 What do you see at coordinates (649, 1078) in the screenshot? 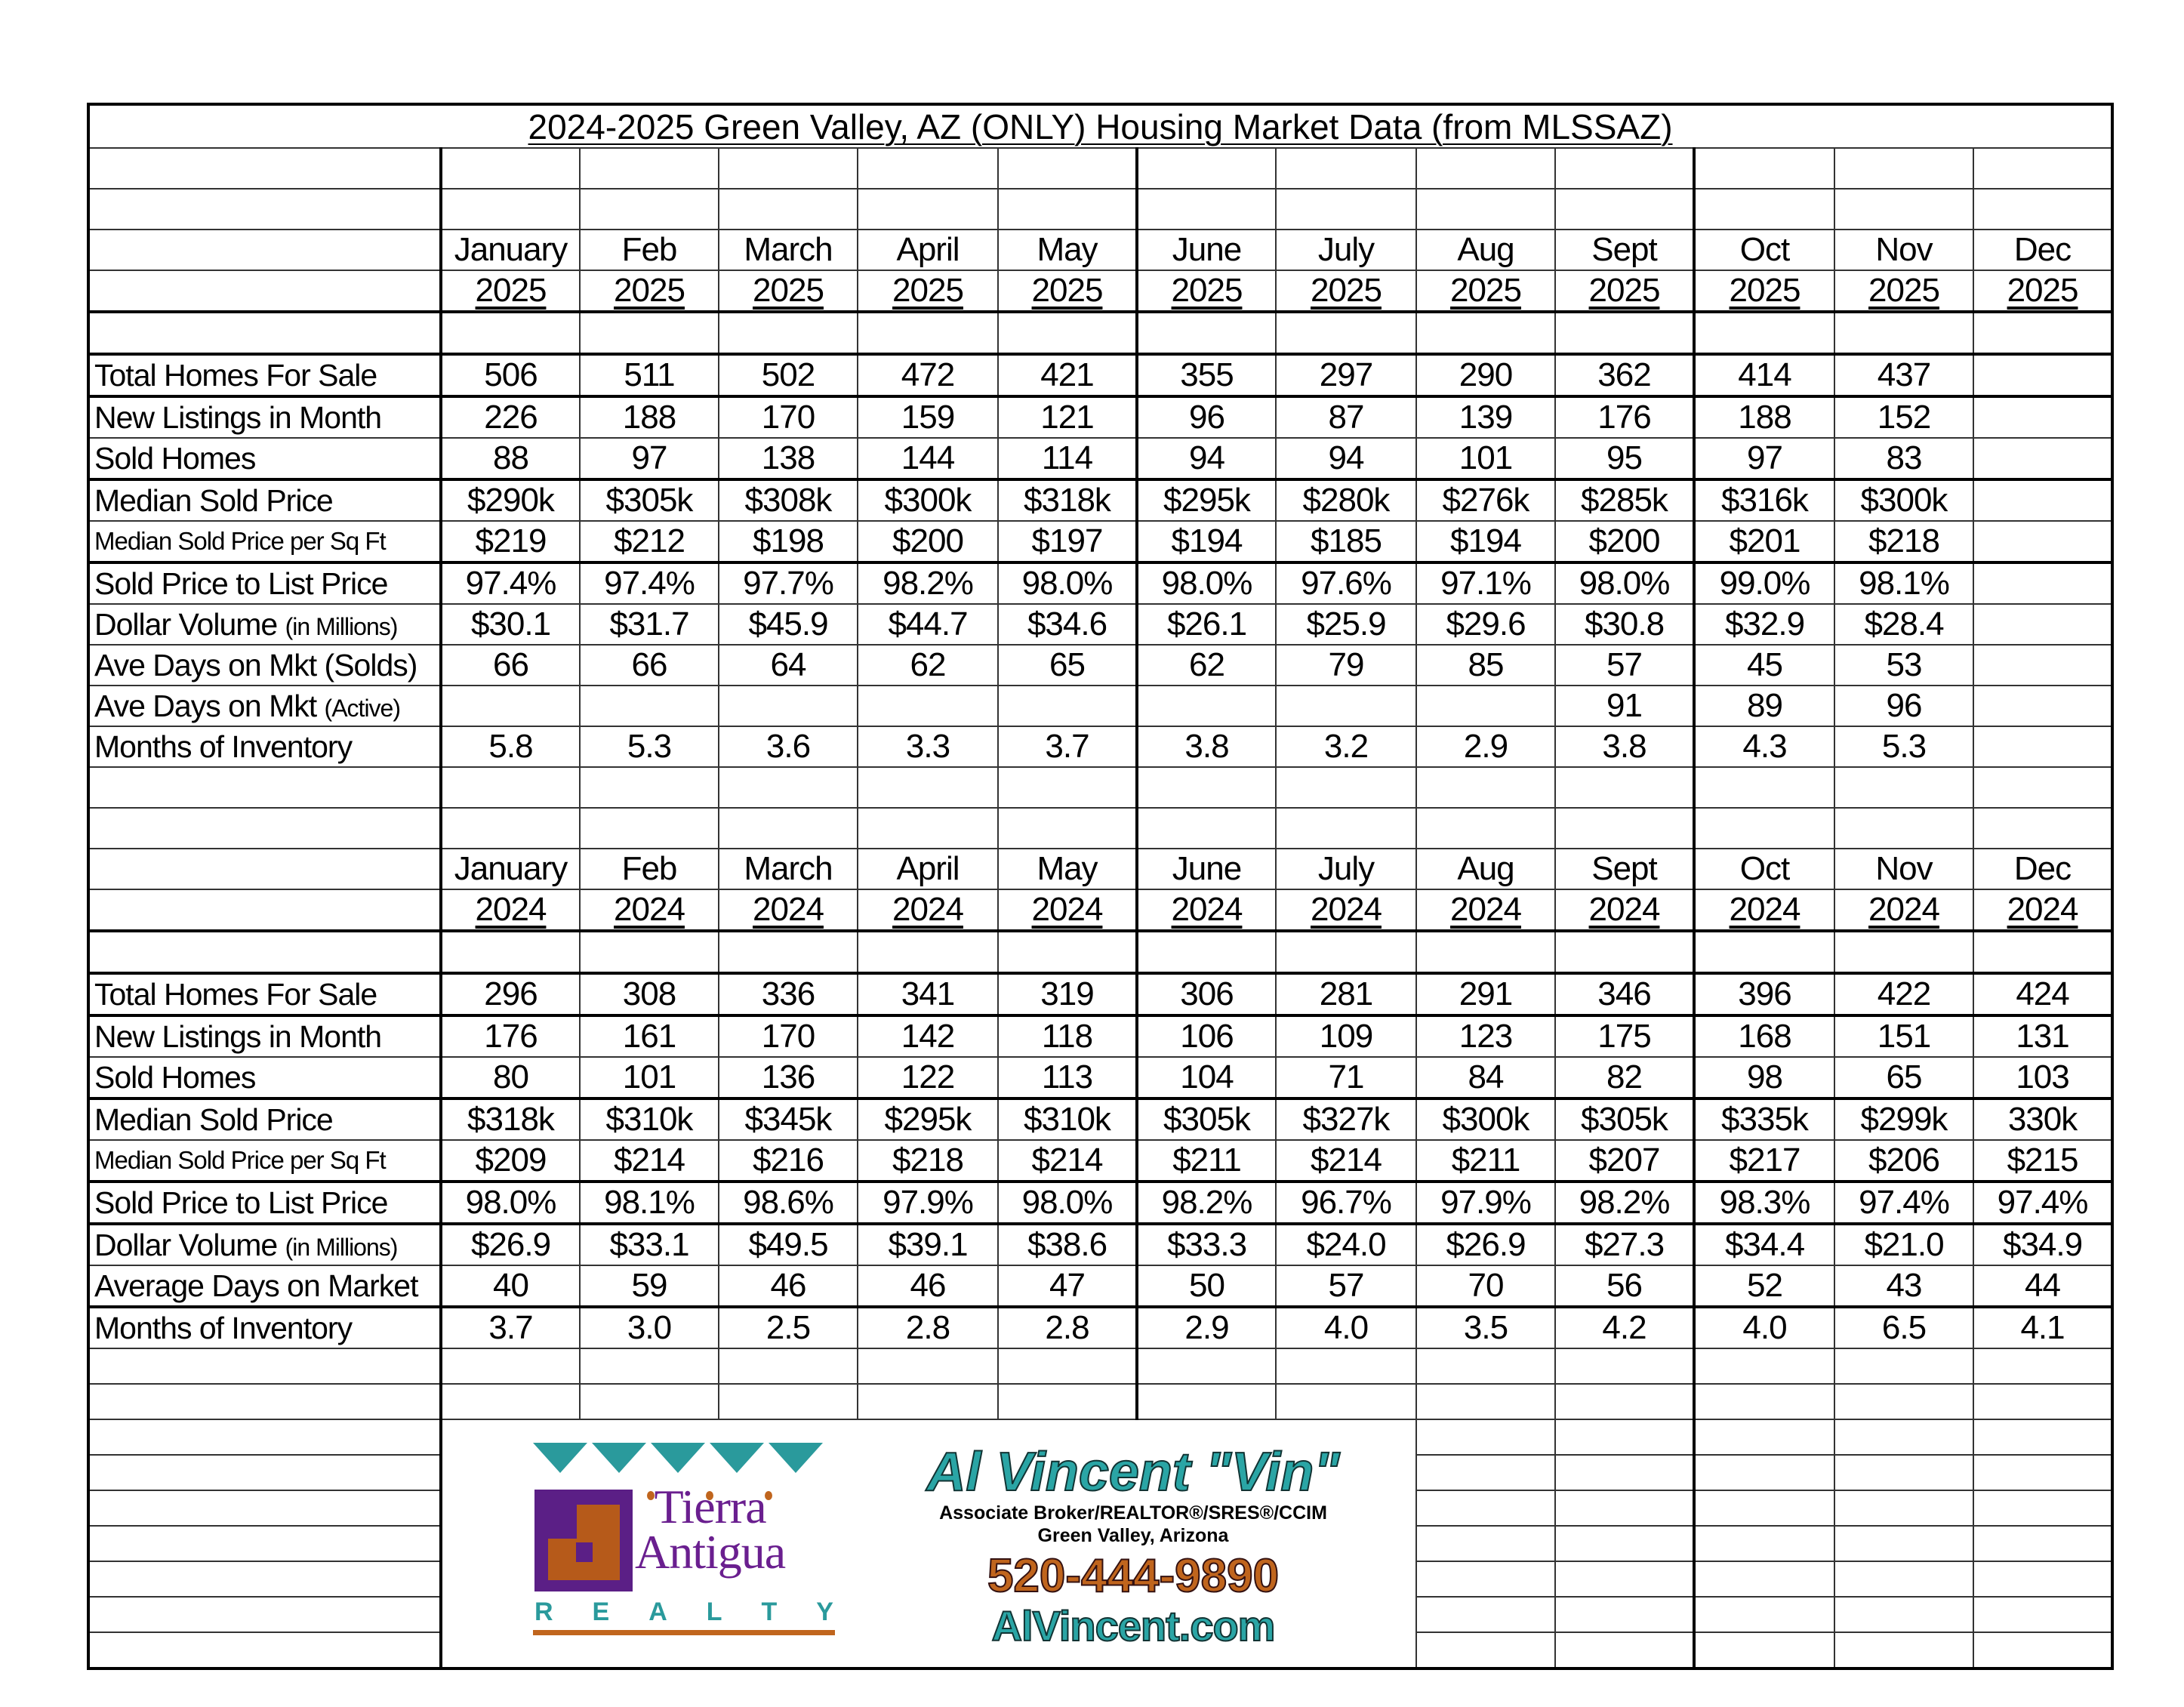
I see `value-cell: 101` at bounding box center [649, 1078].